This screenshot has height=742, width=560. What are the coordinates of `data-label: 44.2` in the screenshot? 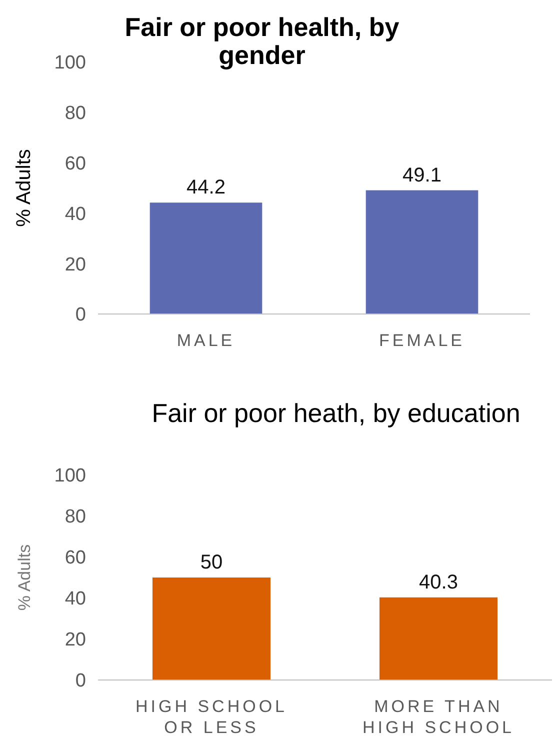 It's located at (206, 187).